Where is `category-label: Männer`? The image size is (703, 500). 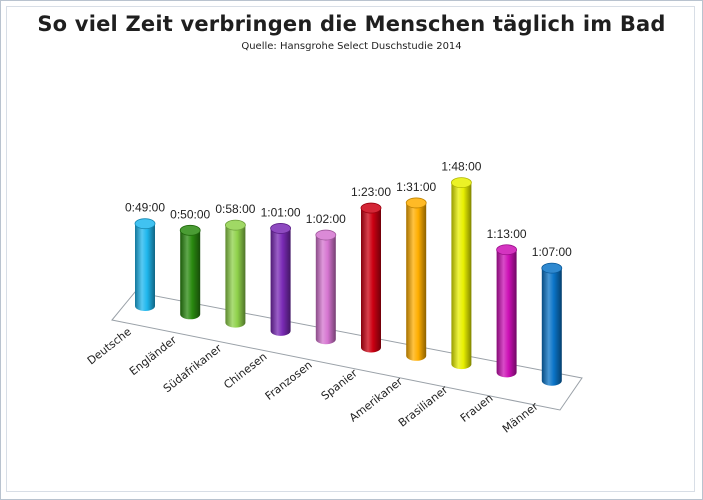
category-label: Männer is located at coordinates (520, 418).